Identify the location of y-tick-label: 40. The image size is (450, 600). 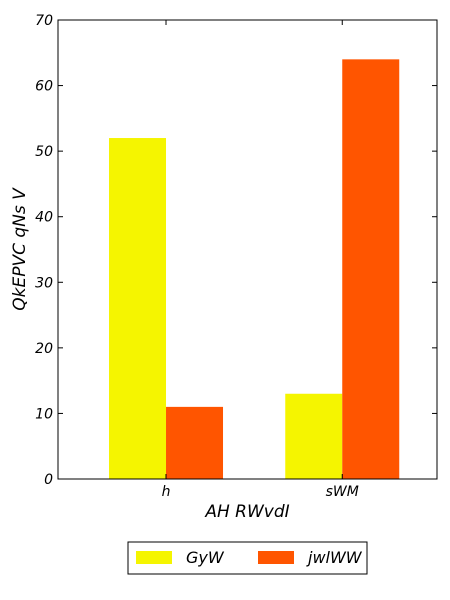
(44, 218).